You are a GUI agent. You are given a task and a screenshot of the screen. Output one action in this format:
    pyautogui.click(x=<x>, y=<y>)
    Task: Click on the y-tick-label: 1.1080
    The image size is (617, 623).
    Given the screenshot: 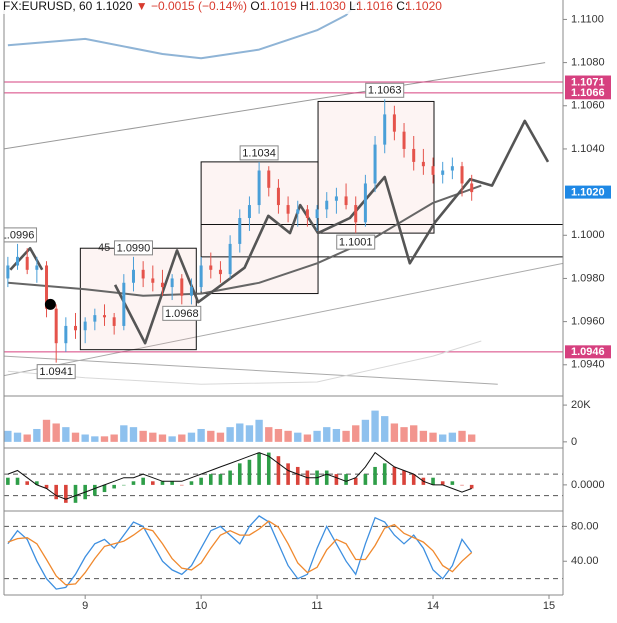 What is the action you would take?
    pyautogui.click(x=588, y=63)
    